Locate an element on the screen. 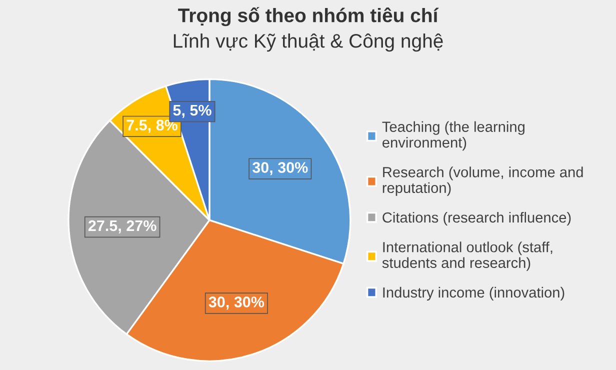 The width and height of the screenshot is (616, 370). legend-label: Research (volume, income and reputation) is located at coordinates (482, 181).